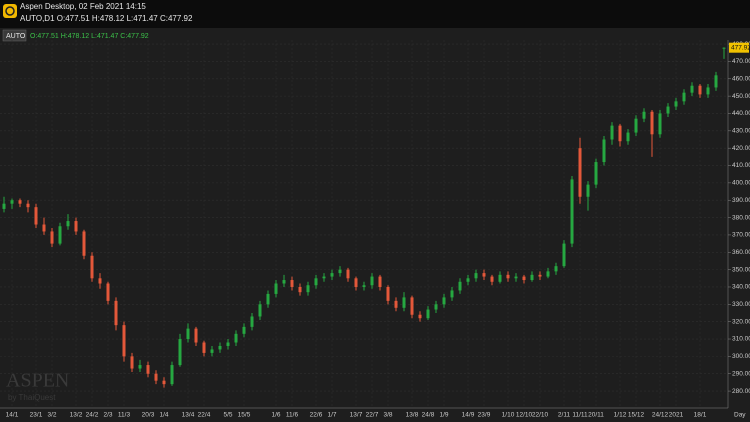 Image resolution: width=750 pixels, height=422 pixels. What do you see at coordinates (412, 415) in the screenshot?
I see `x-tick-label: 13/8` at bounding box center [412, 415].